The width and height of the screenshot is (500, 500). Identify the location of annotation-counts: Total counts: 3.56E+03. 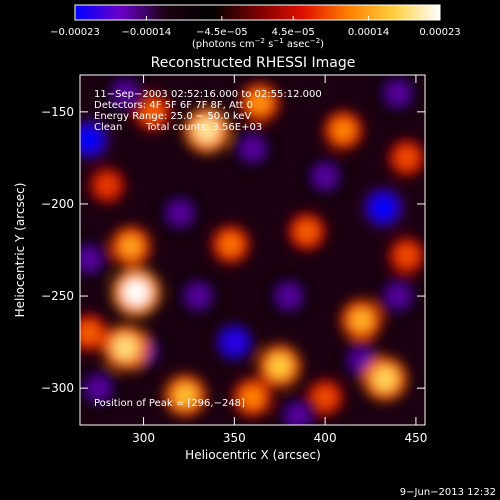
(203, 127).